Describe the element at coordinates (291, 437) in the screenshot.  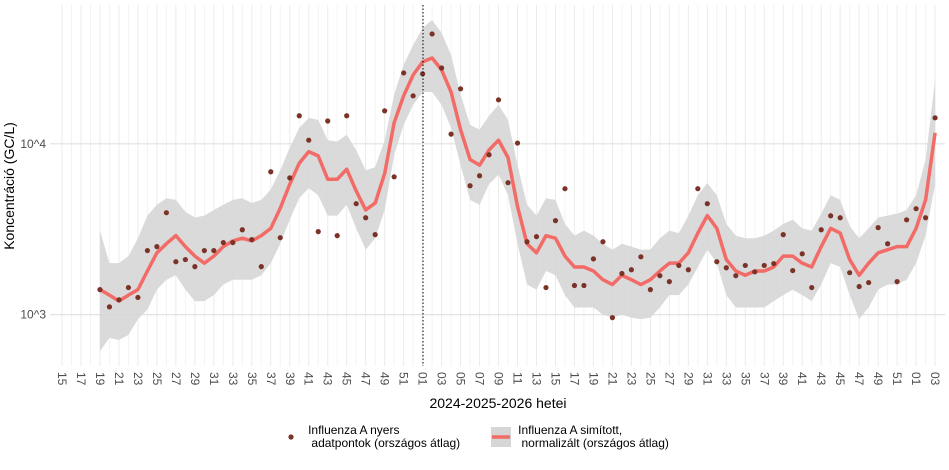
I see `legend-point` at that location.